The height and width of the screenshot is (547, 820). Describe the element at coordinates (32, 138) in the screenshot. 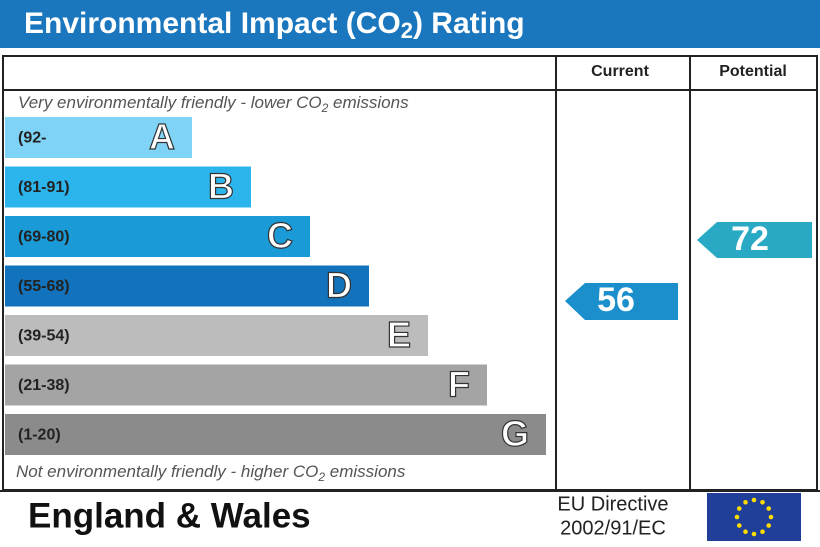

I see `band-range: (92-` at that location.